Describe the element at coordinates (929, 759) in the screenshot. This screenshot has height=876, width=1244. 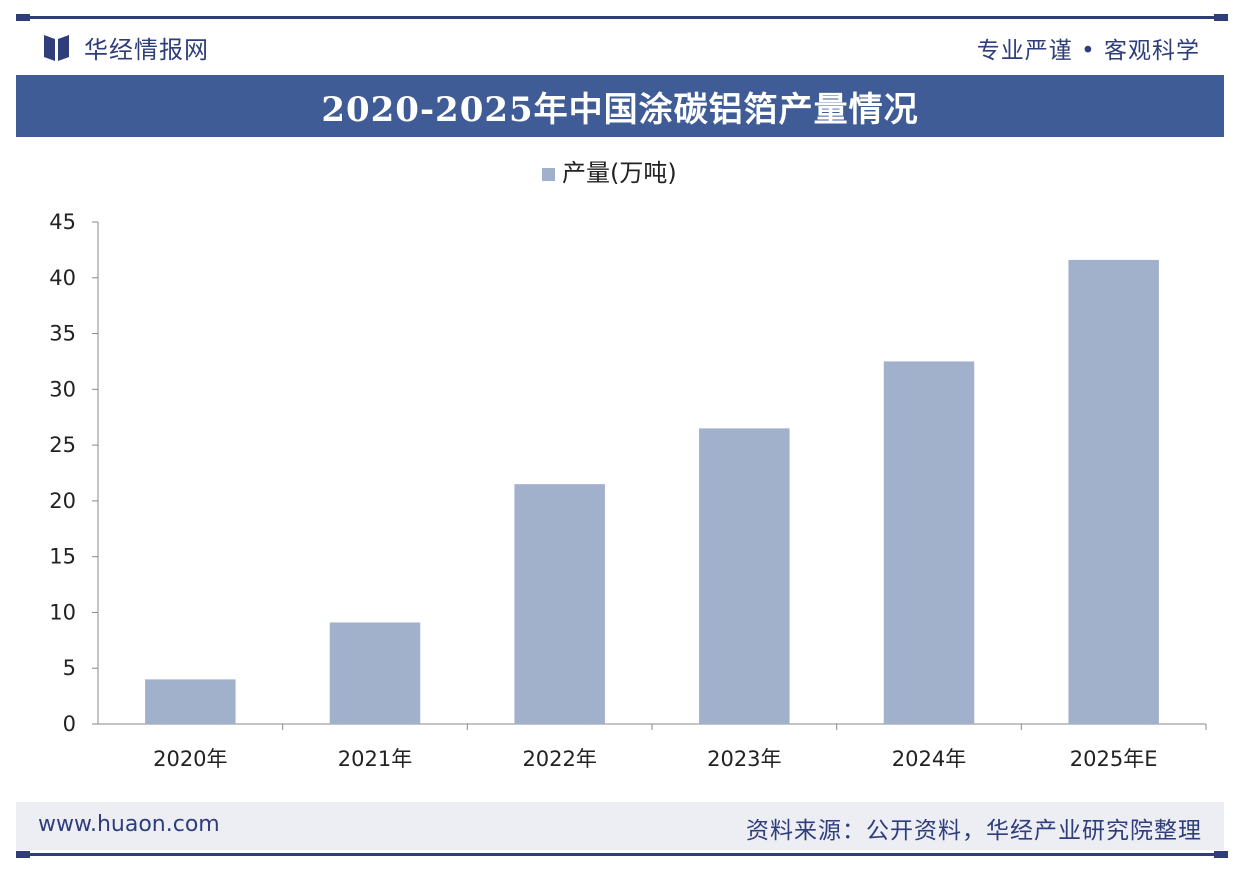
I see `x-category-label: 2024年` at that location.